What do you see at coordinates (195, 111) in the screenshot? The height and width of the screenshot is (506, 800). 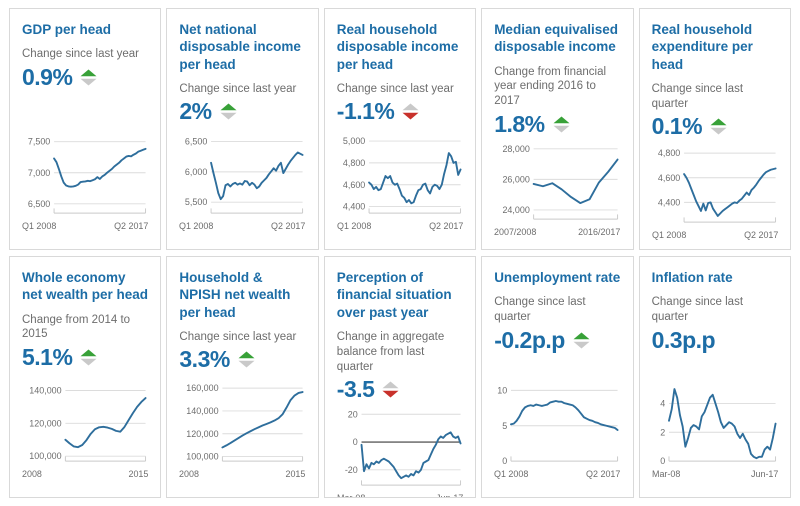 I see `card-change-value: 2%` at bounding box center [195, 111].